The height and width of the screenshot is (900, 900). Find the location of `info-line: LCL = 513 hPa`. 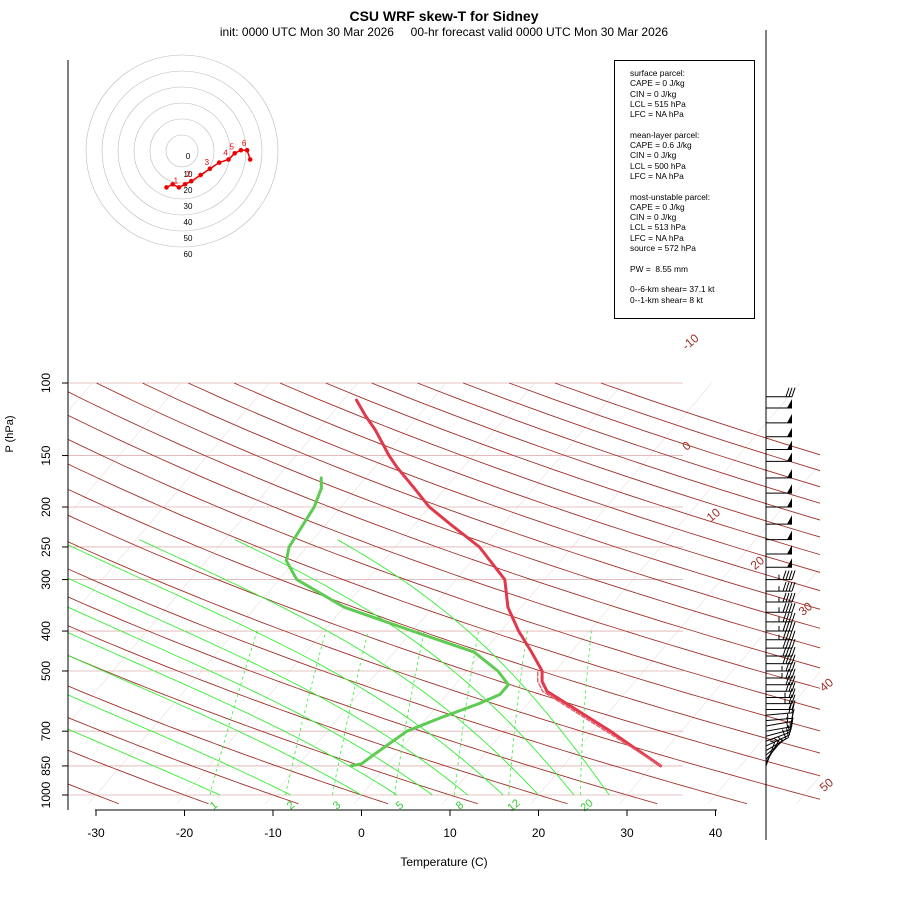

info-line: LCL = 513 hPa is located at coordinates (658, 227).